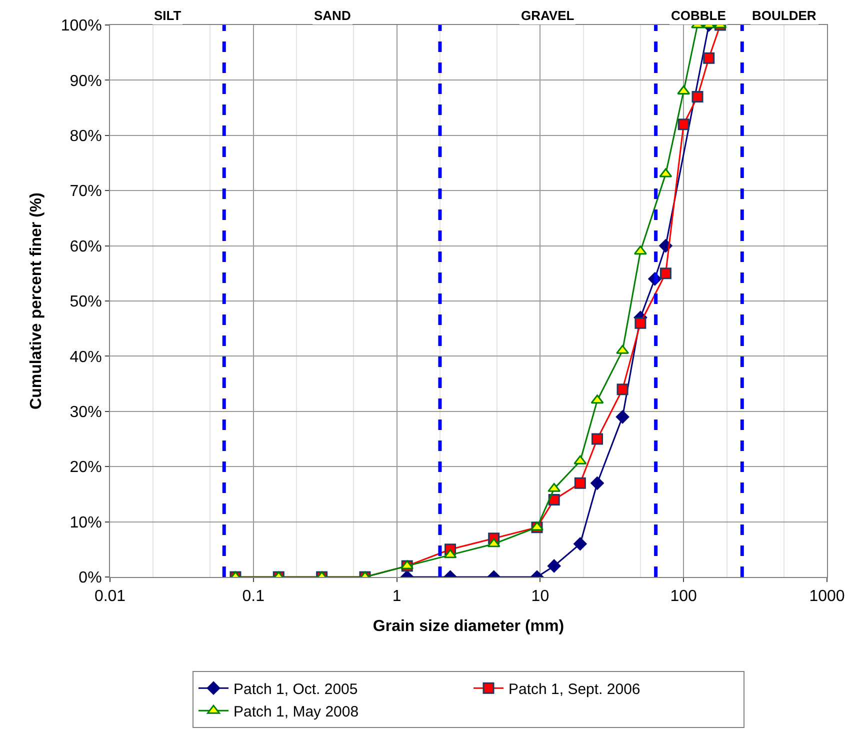 This screenshot has width=857, height=740. Describe the element at coordinates (540, 597) in the screenshot. I see `x-tick-label: 10` at that location.